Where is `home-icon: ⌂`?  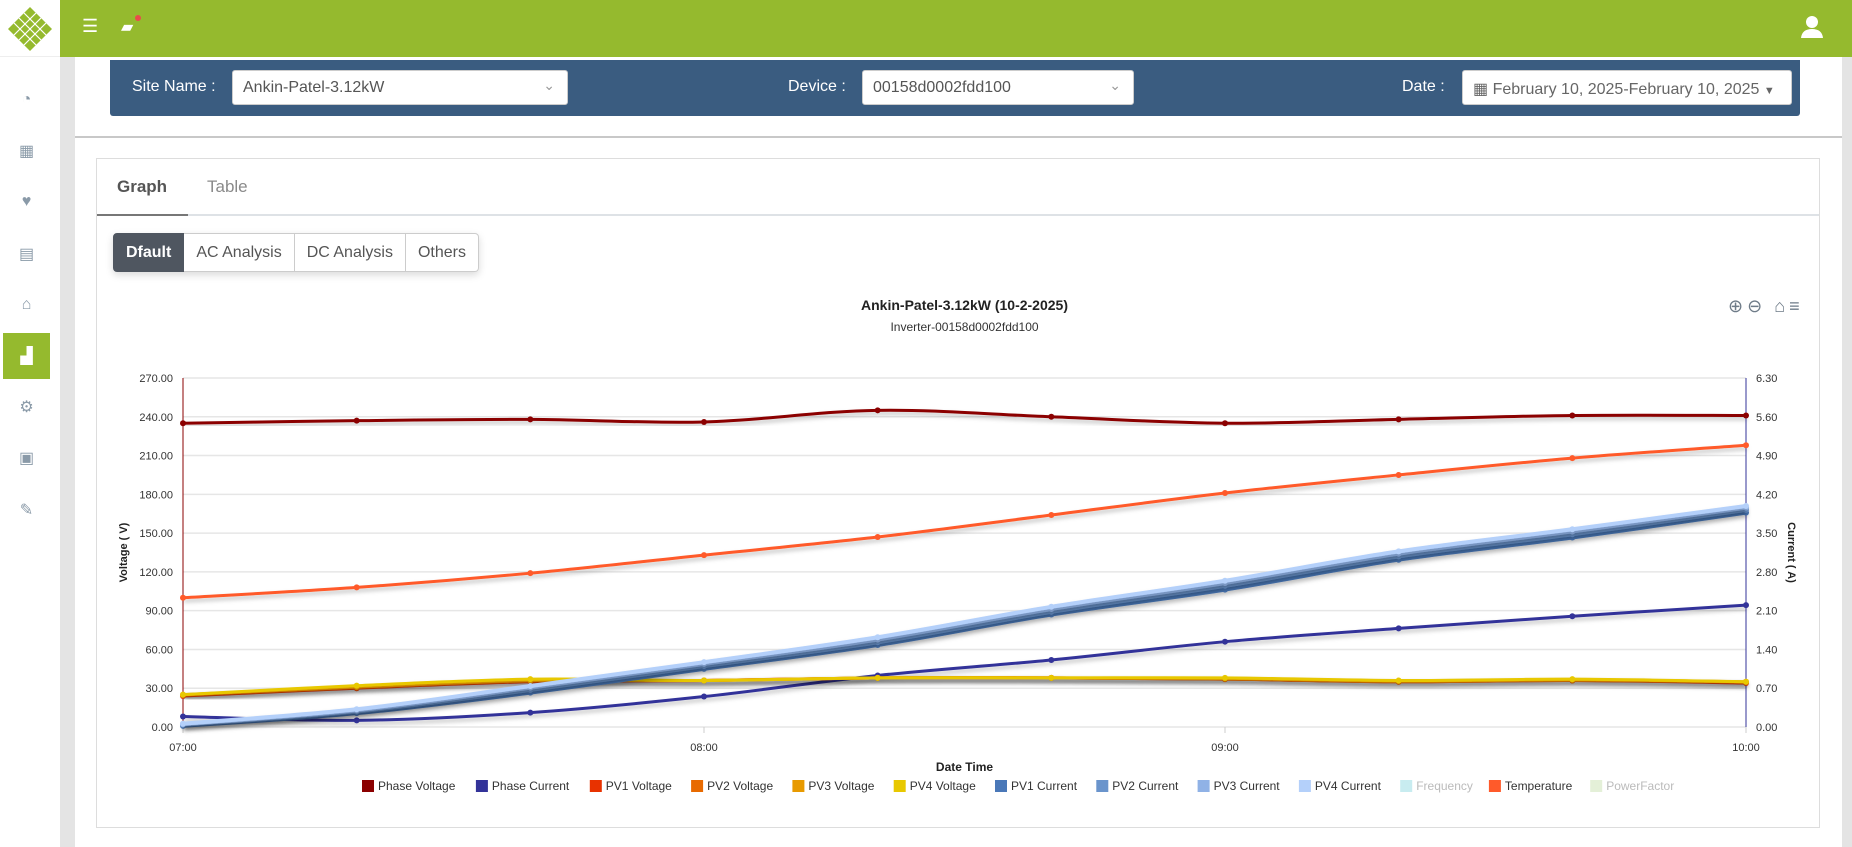 home-icon: ⌂ is located at coordinates (1780, 306).